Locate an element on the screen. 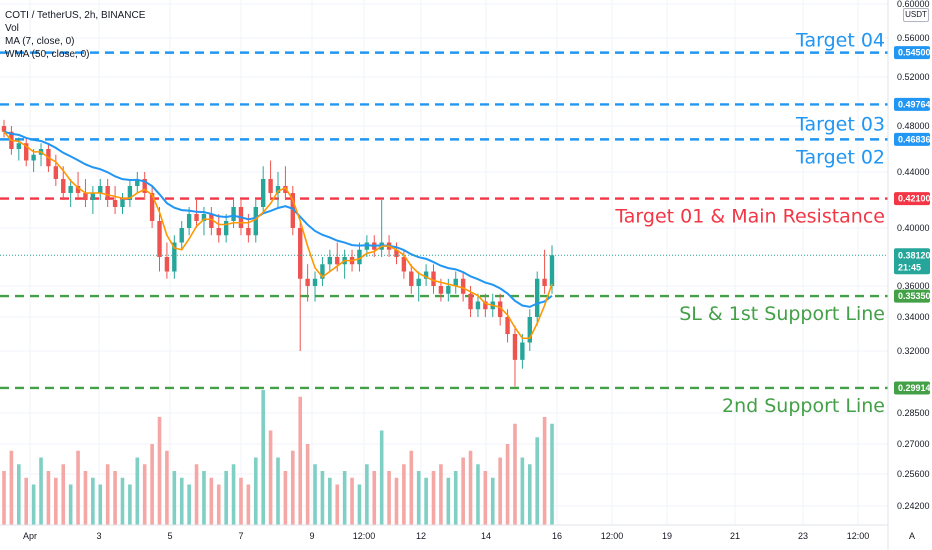  level-badge-0: 0.54500 is located at coordinates (914, 53).